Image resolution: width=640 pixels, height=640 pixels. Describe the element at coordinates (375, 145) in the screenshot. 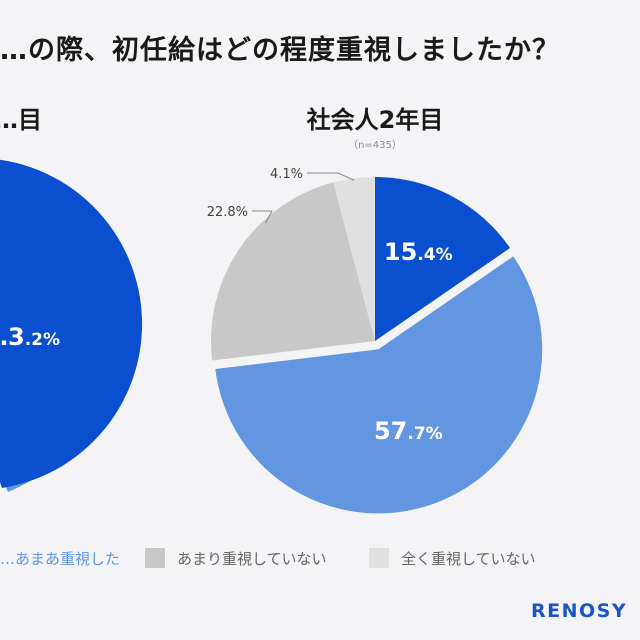

I see `right-chart-sample-size: （n=435）` at that location.